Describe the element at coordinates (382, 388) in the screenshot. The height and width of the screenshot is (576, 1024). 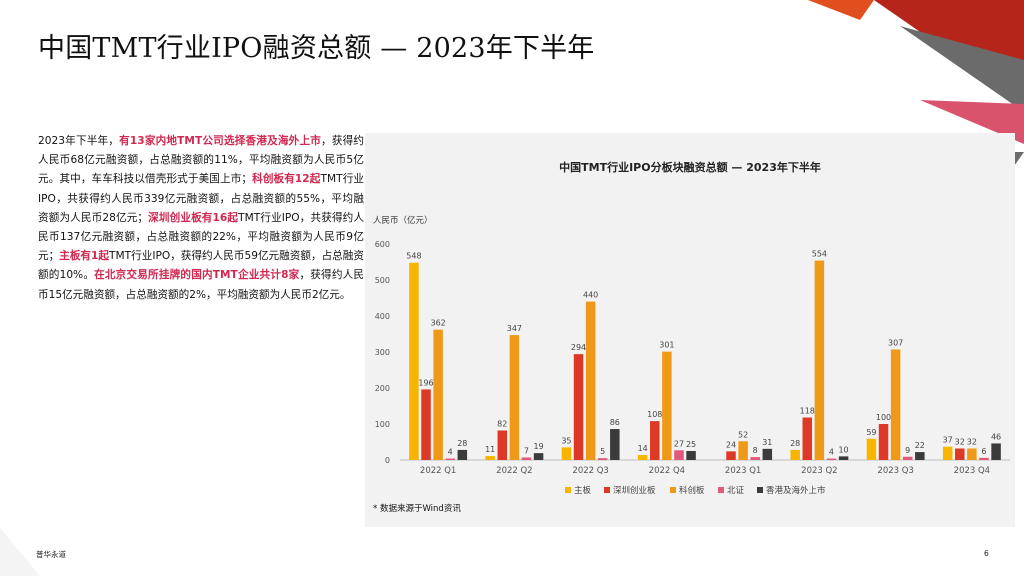
I see `y-tick-label: 200` at that location.